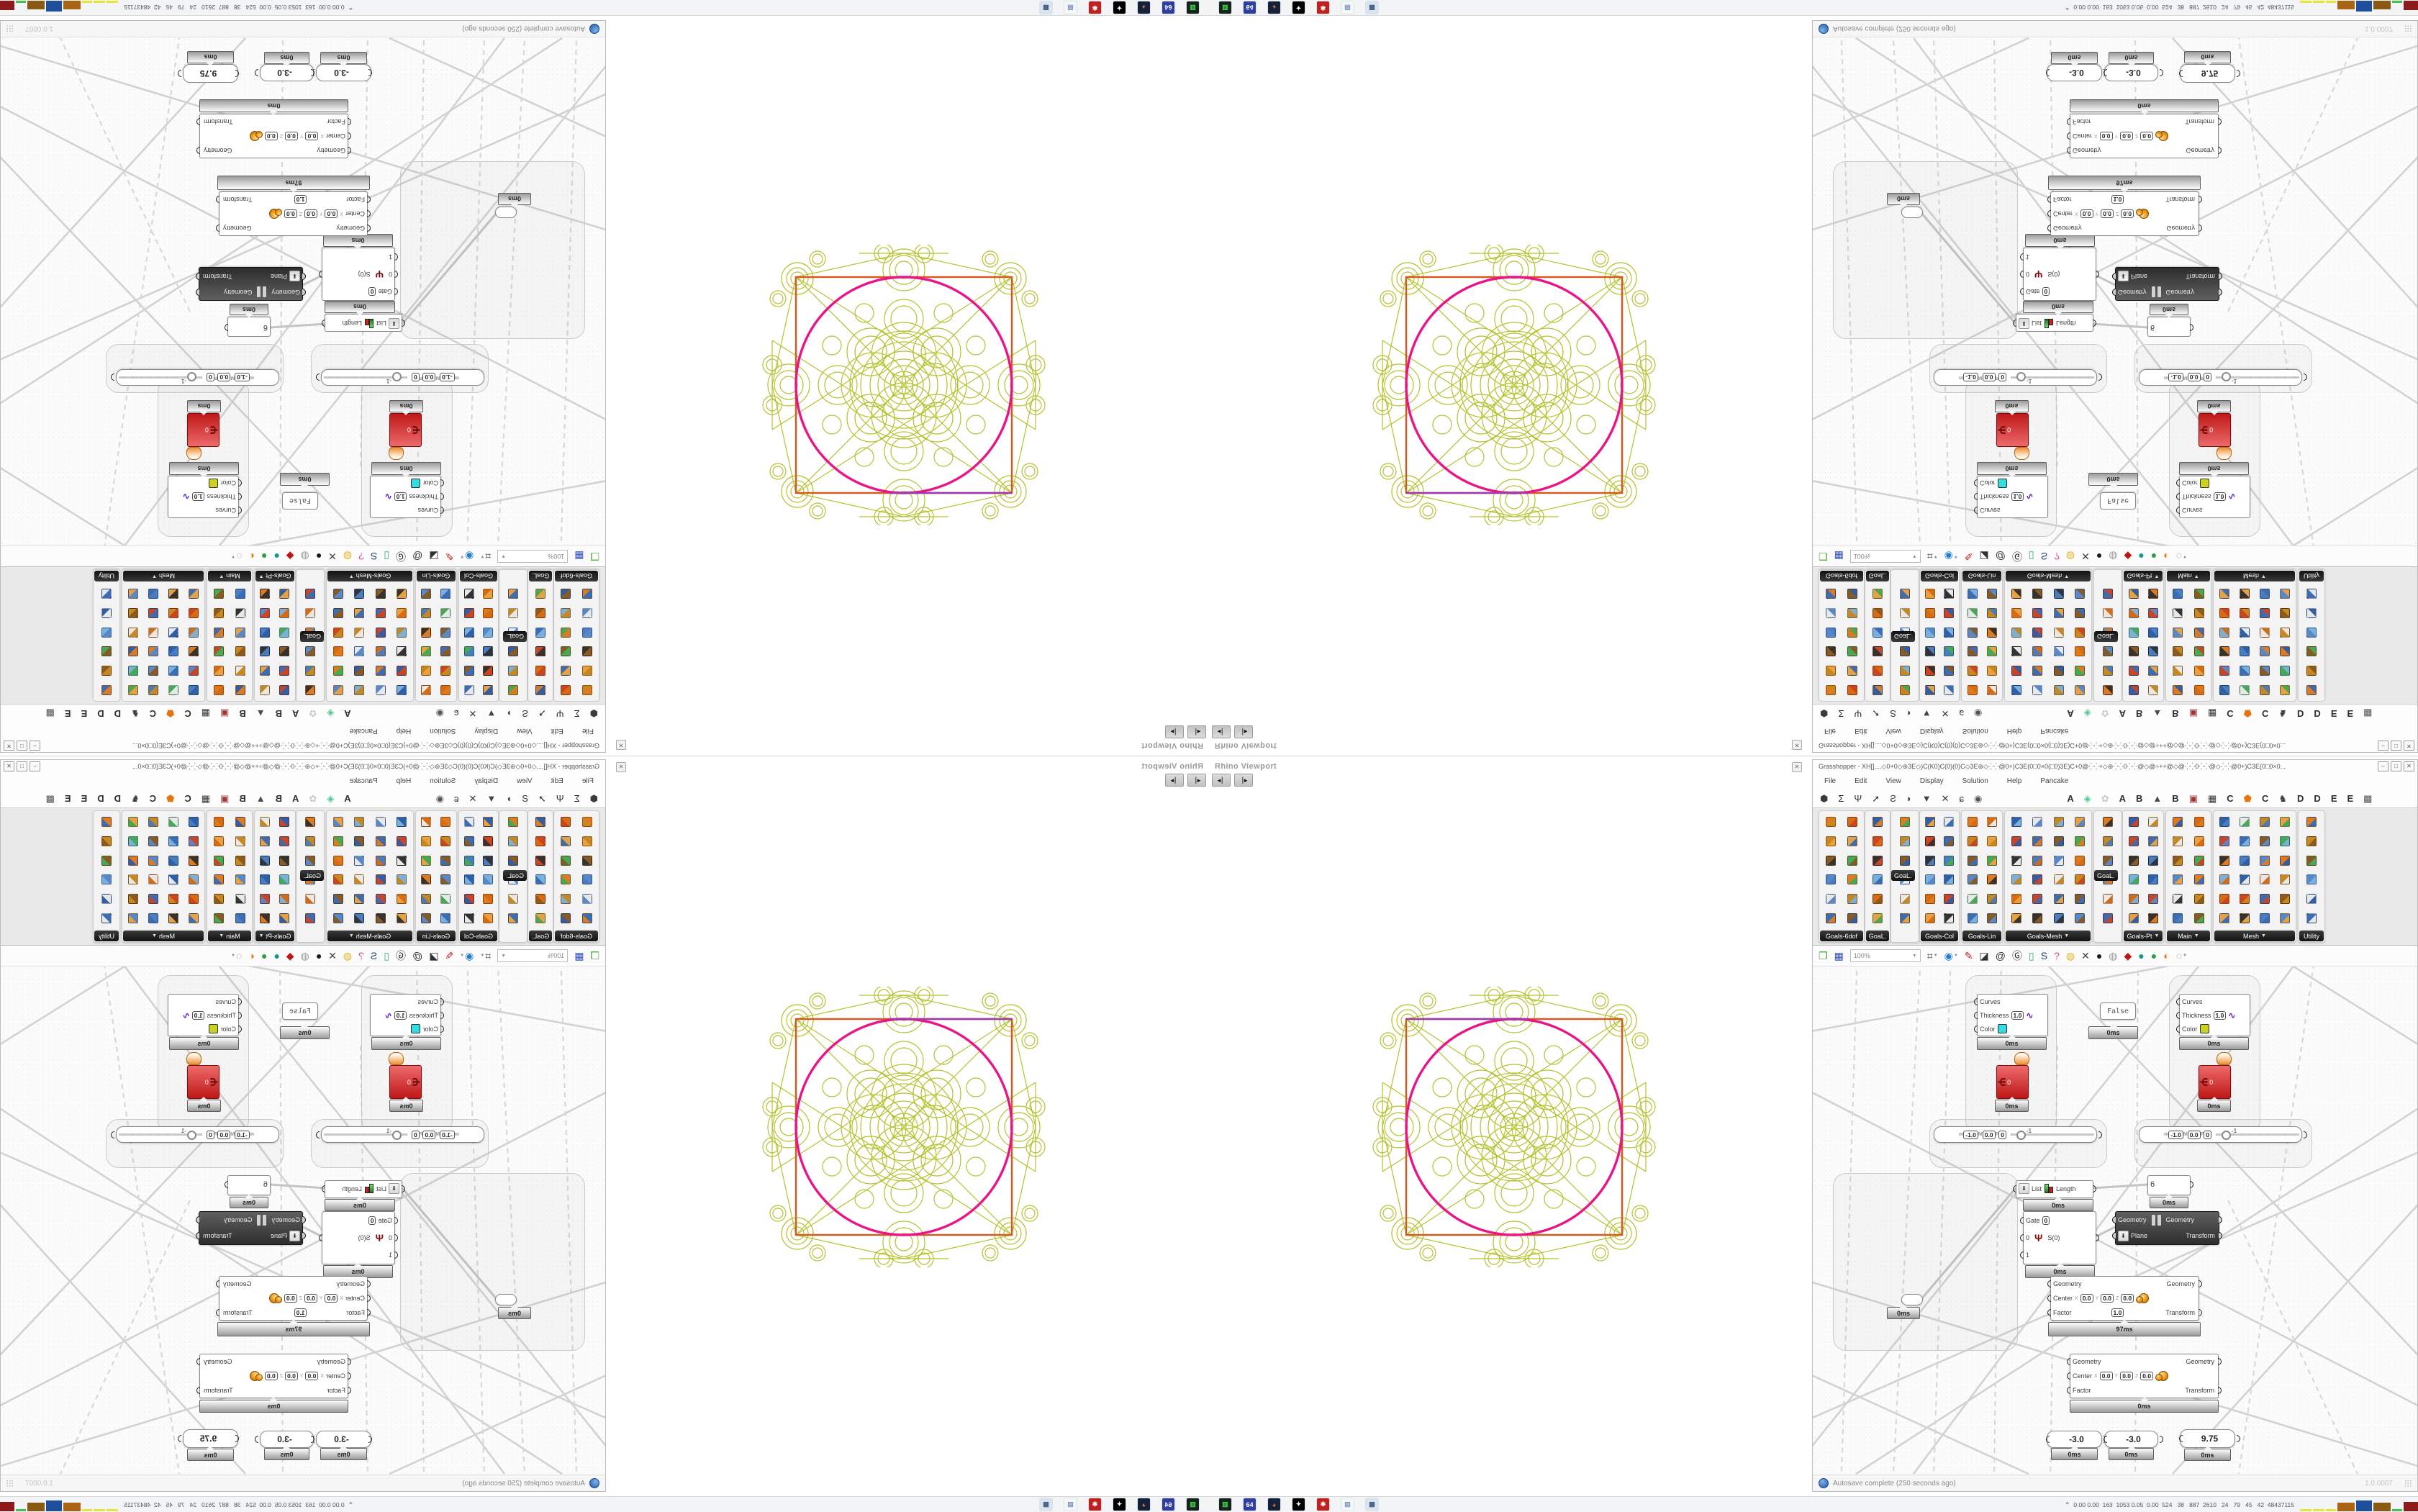 The height and width of the screenshot is (1512, 2418). Describe the element at coordinates (106, 576) in the screenshot. I see `panel-label: Utility` at that location.